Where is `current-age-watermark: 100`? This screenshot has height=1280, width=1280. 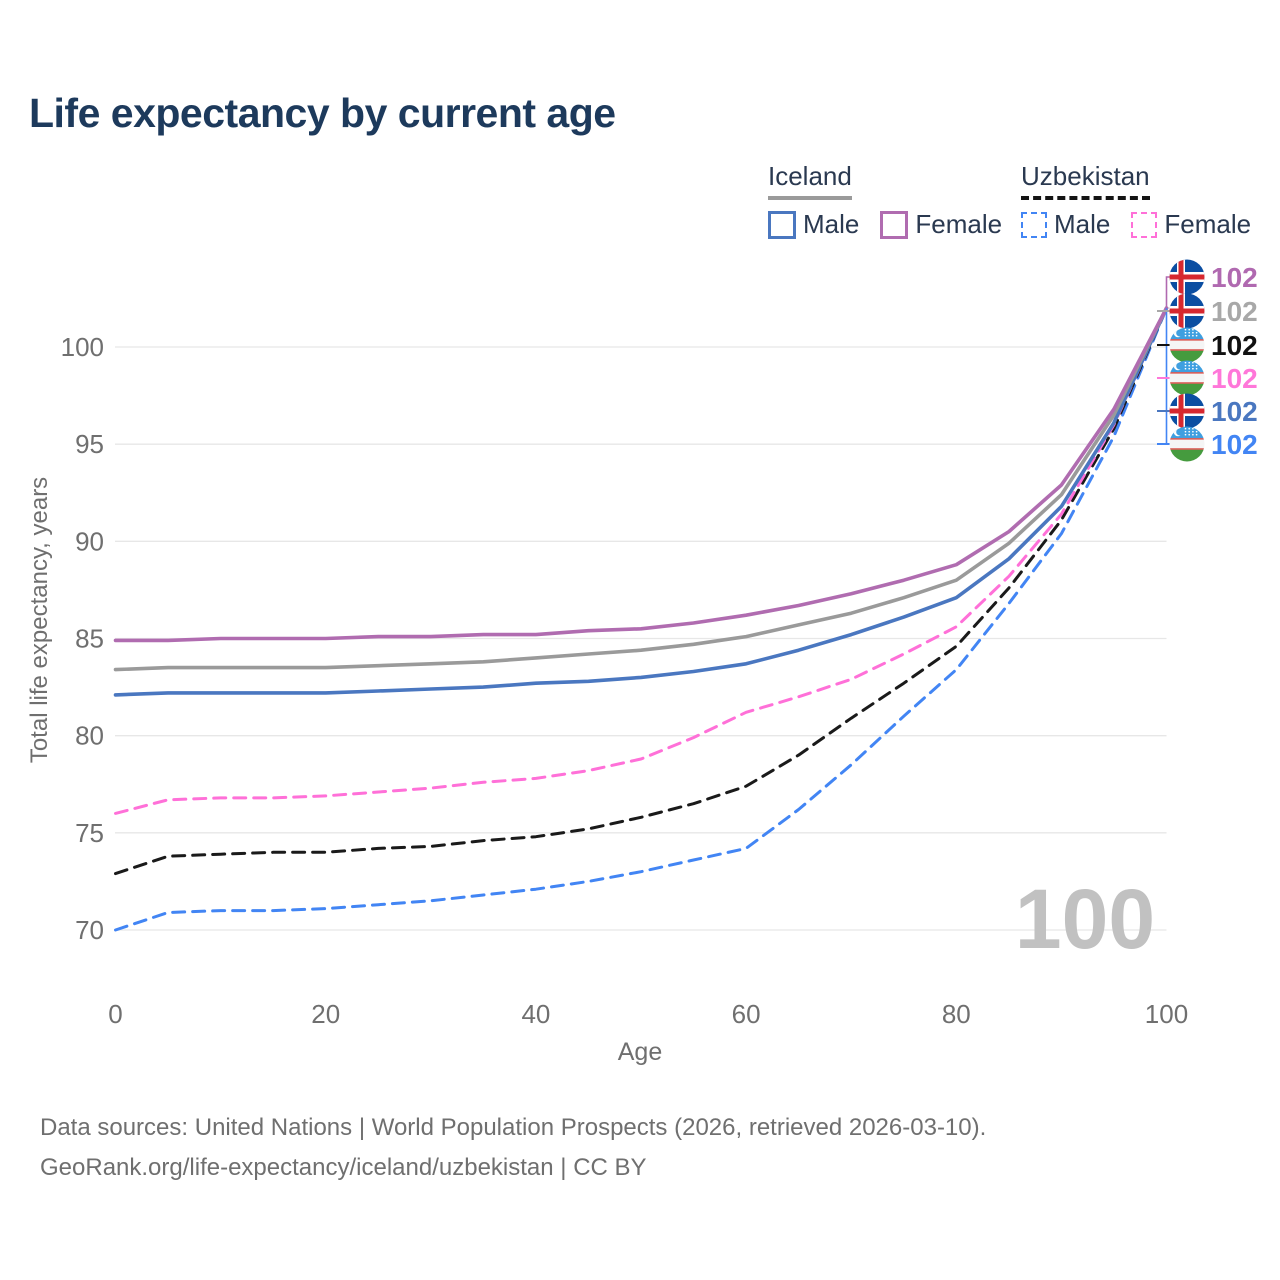 current-age-watermark: 100 is located at coordinates (1085, 919).